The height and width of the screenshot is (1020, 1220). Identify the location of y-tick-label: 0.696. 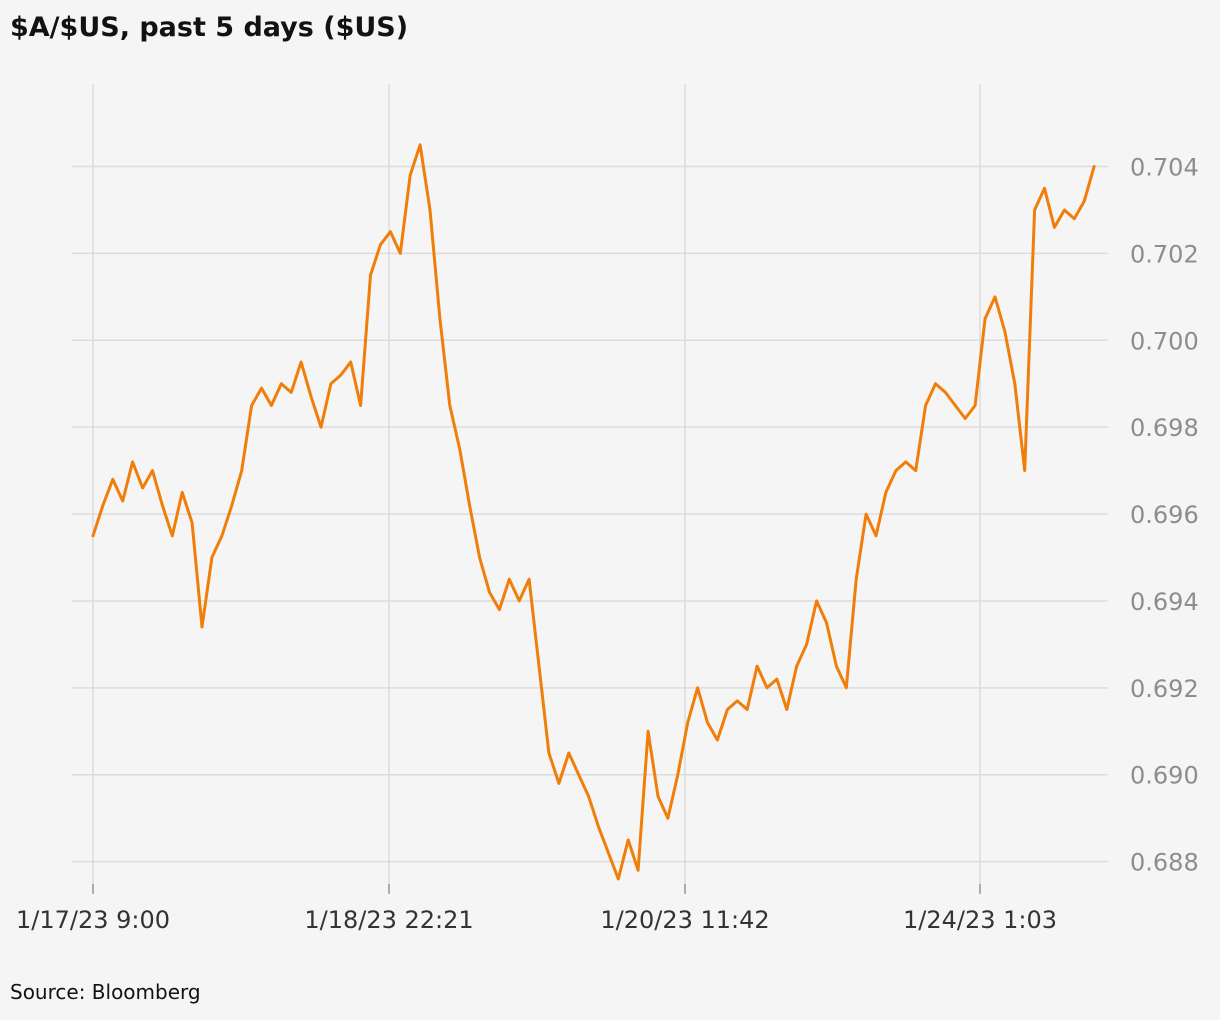
(1164, 515).